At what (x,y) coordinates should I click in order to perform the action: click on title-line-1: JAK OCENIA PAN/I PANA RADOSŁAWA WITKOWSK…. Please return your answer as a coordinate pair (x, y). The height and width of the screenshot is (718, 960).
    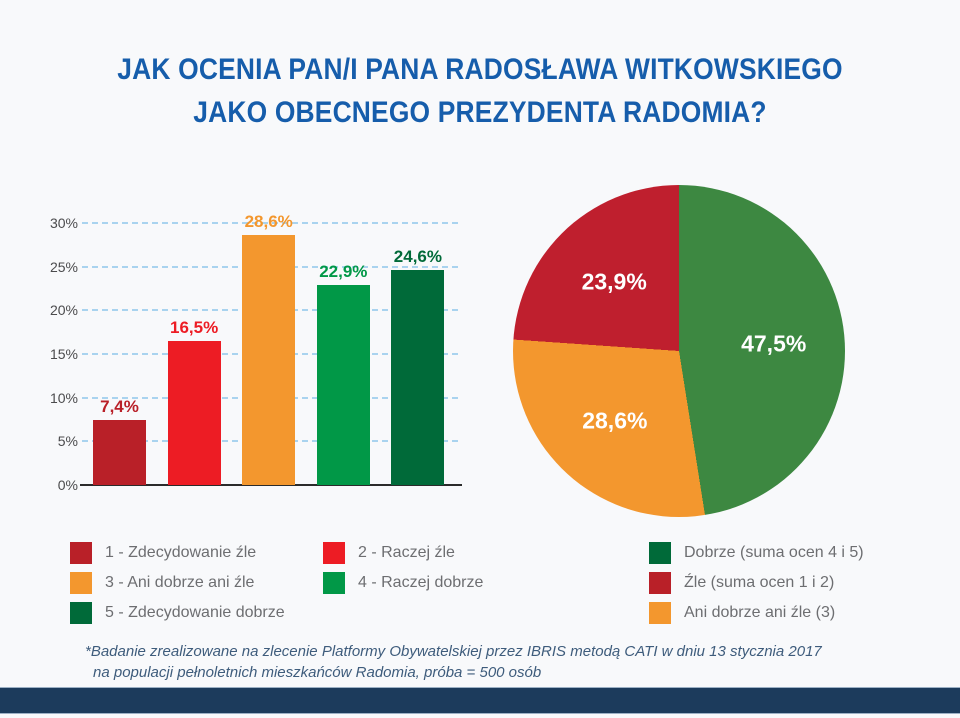
    Looking at the image, I should click on (480, 69).